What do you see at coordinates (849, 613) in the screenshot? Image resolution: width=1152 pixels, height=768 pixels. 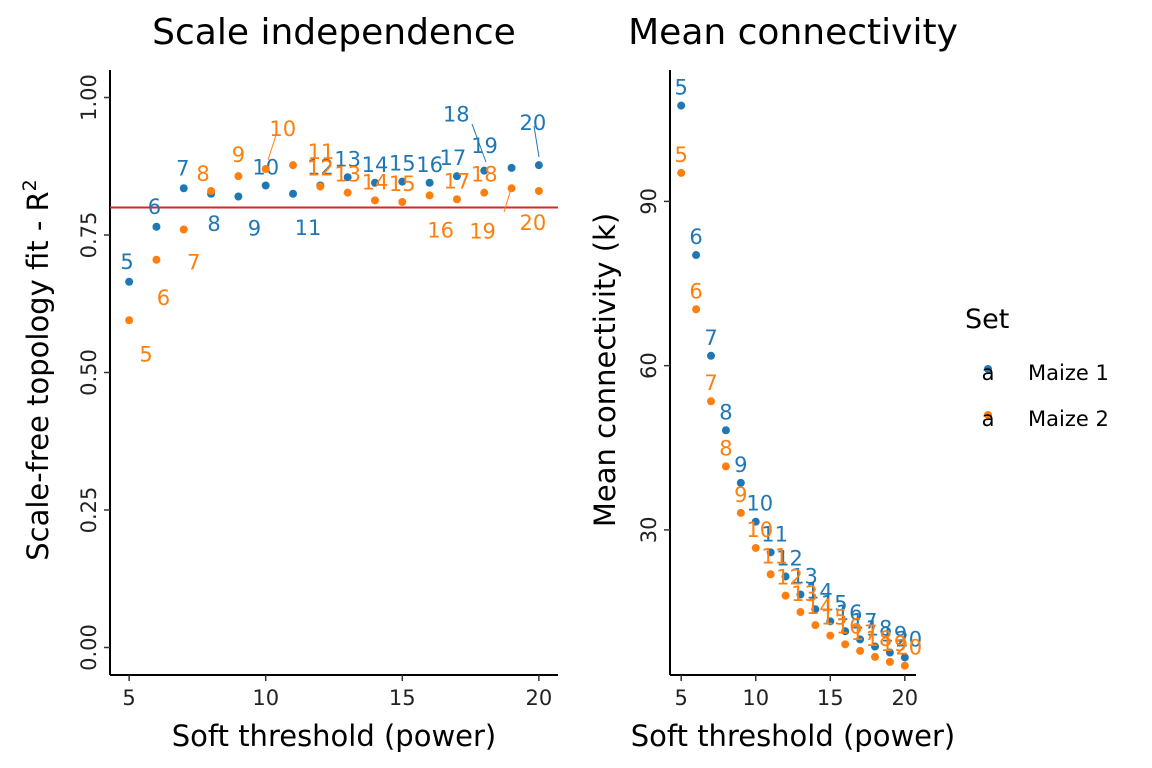 I see `mean-connectivity-point-label-maize-1-16: 16` at bounding box center [849, 613].